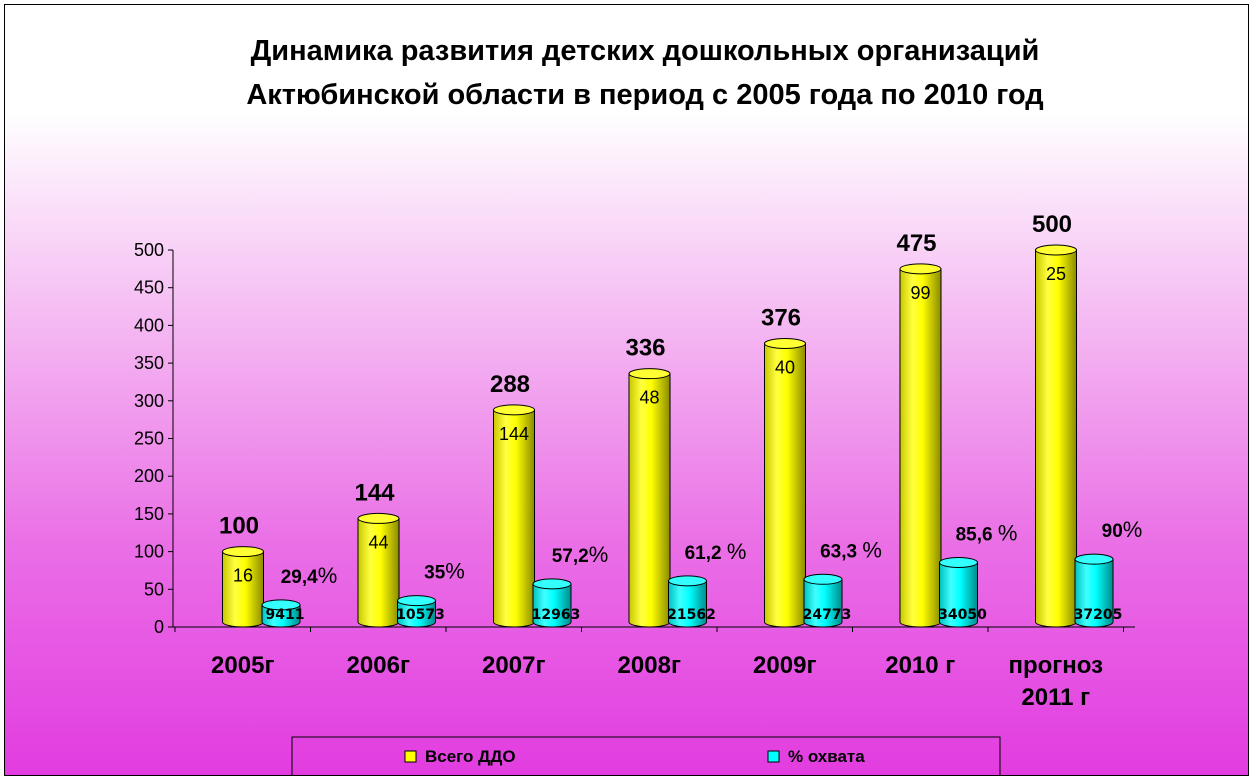 The width and height of the screenshot is (1253, 780). Describe the element at coordinates (149, 250) in the screenshot. I see `y-tick-label: 500` at that location.